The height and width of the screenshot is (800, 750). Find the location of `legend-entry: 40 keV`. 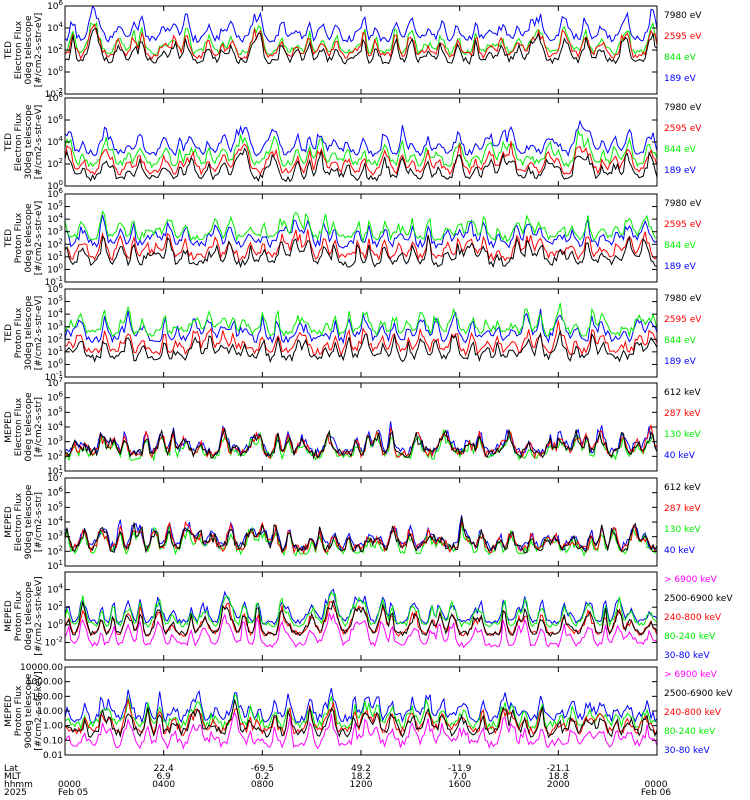

legend-entry: 40 keV is located at coordinates (680, 551).